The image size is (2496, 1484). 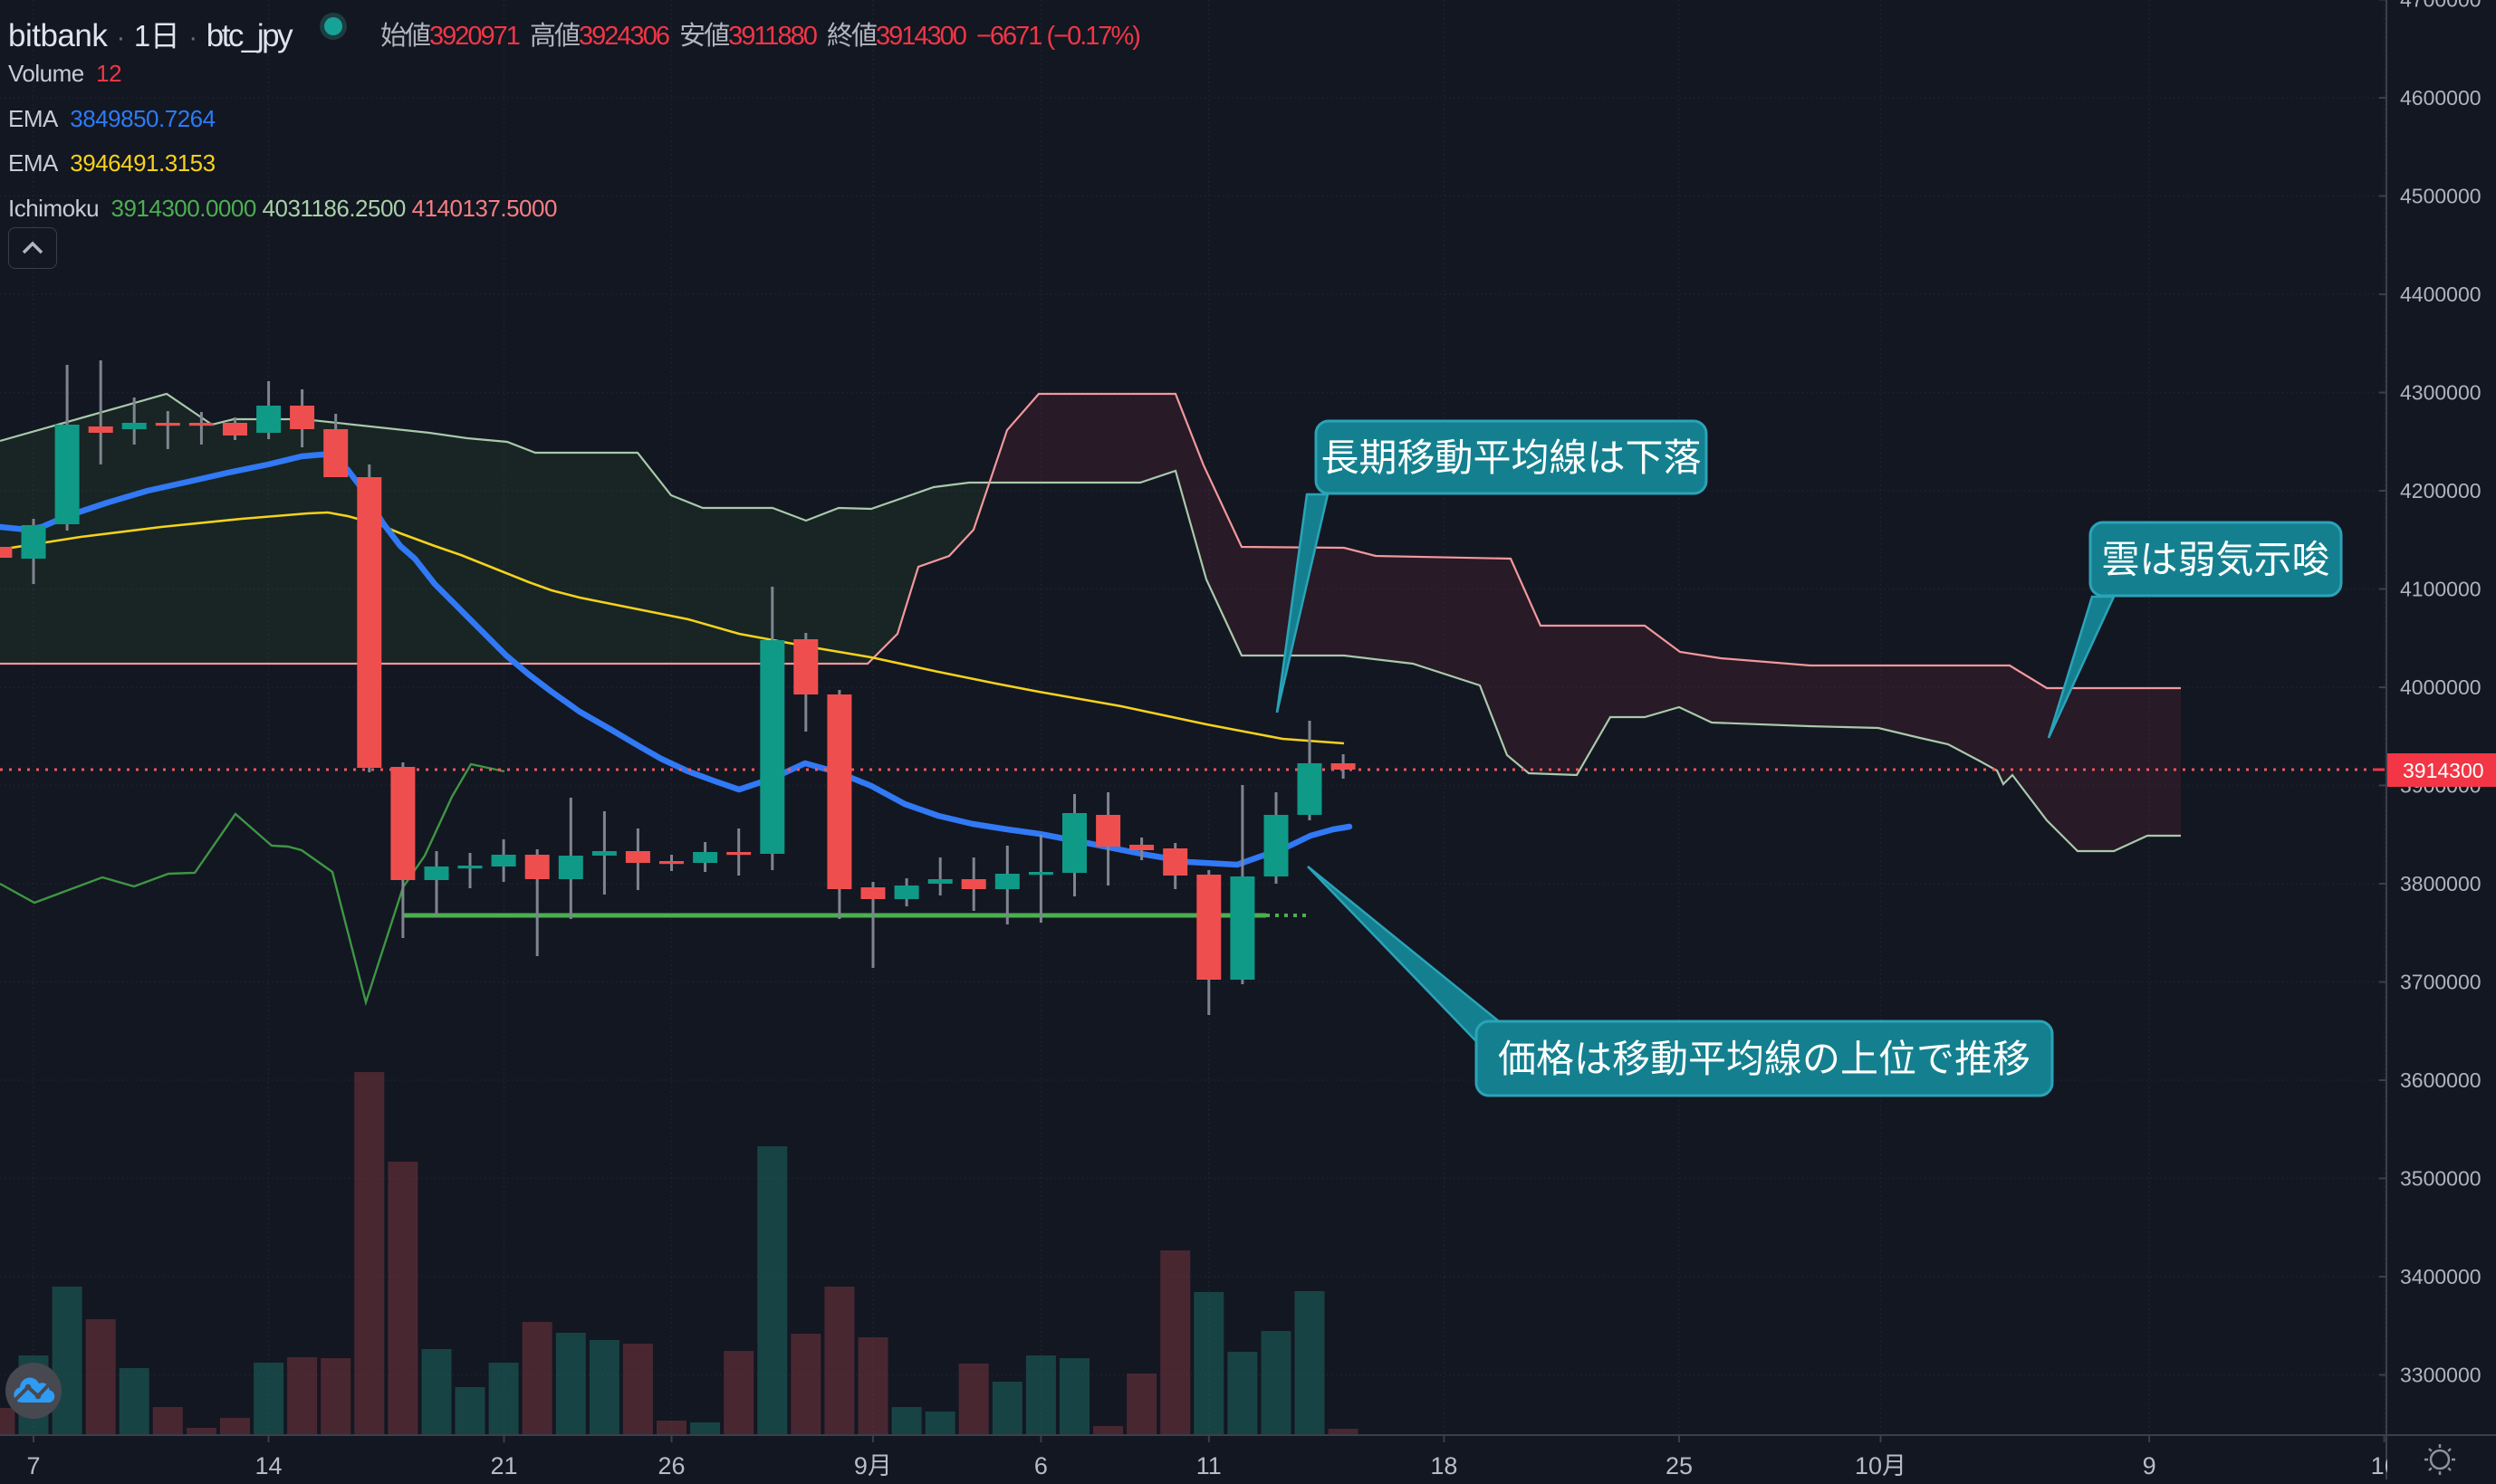 What do you see at coordinates (1444, 1465) in the screenshot?
I see `svg-text: 18` at bounding box center [1444, 1465].